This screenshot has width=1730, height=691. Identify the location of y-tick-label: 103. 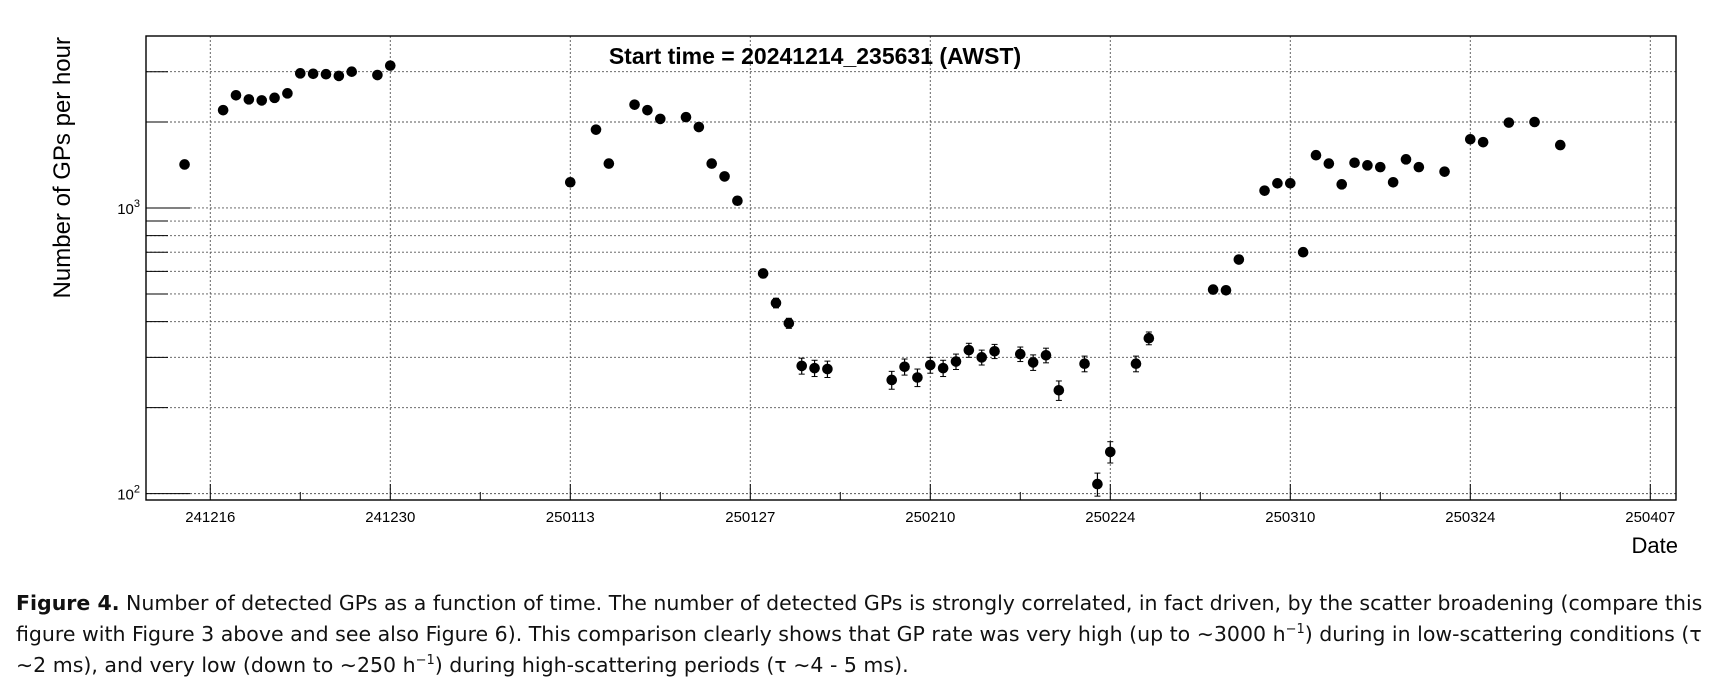
(128, 208).